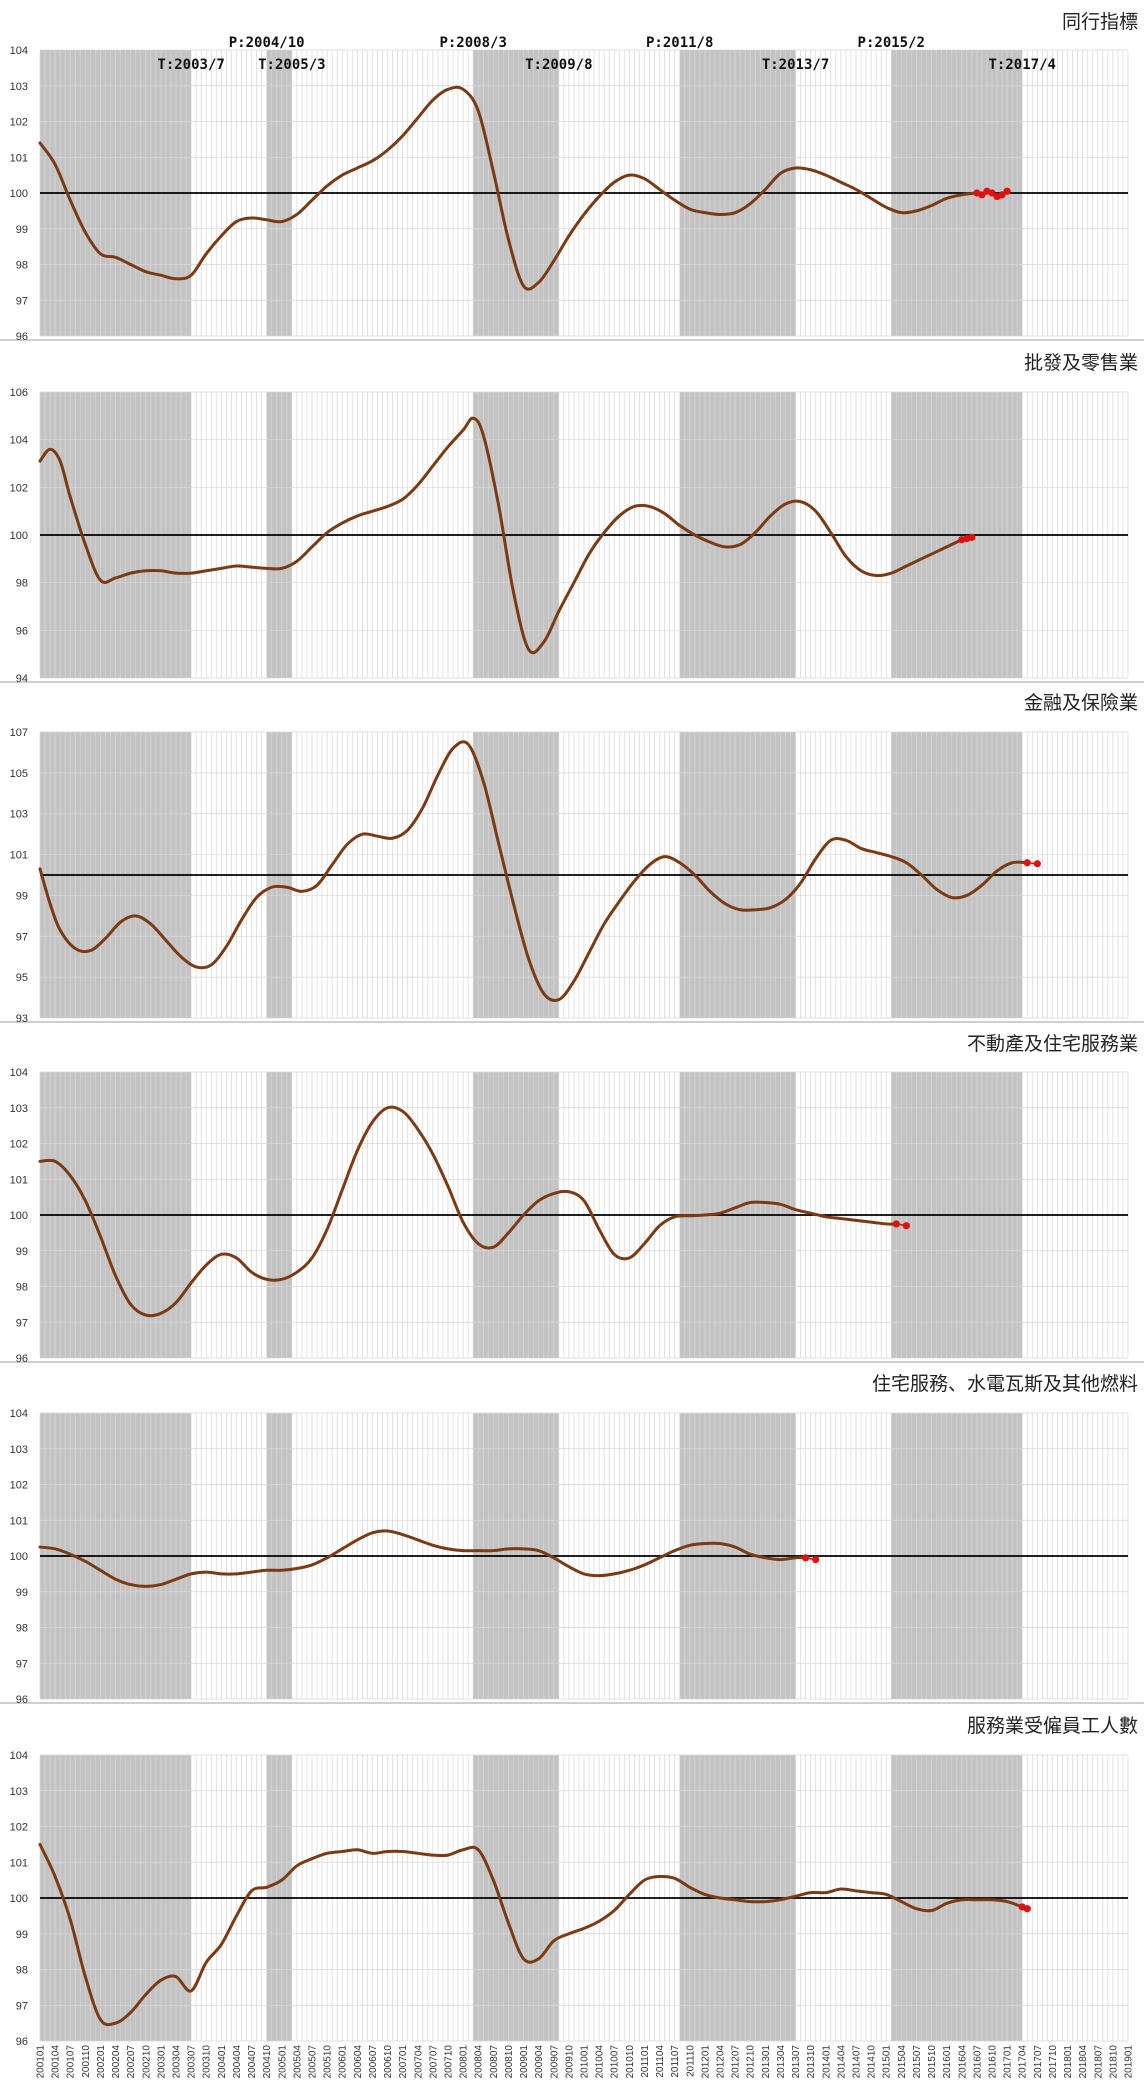 The image size is (1144, 2092). Describe the element at coordinates (524, 2062) in the screenshot. I see `x-tick-label: 200901` at that location.